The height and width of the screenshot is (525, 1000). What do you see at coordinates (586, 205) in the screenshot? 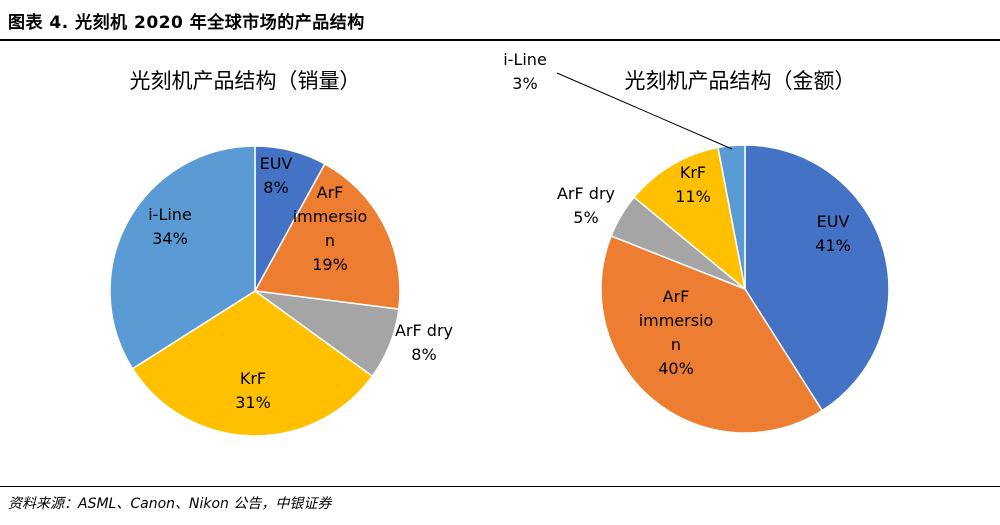
I see `data-label-arf-dry: ArF dry 5%` at bounding box center [586, 205].